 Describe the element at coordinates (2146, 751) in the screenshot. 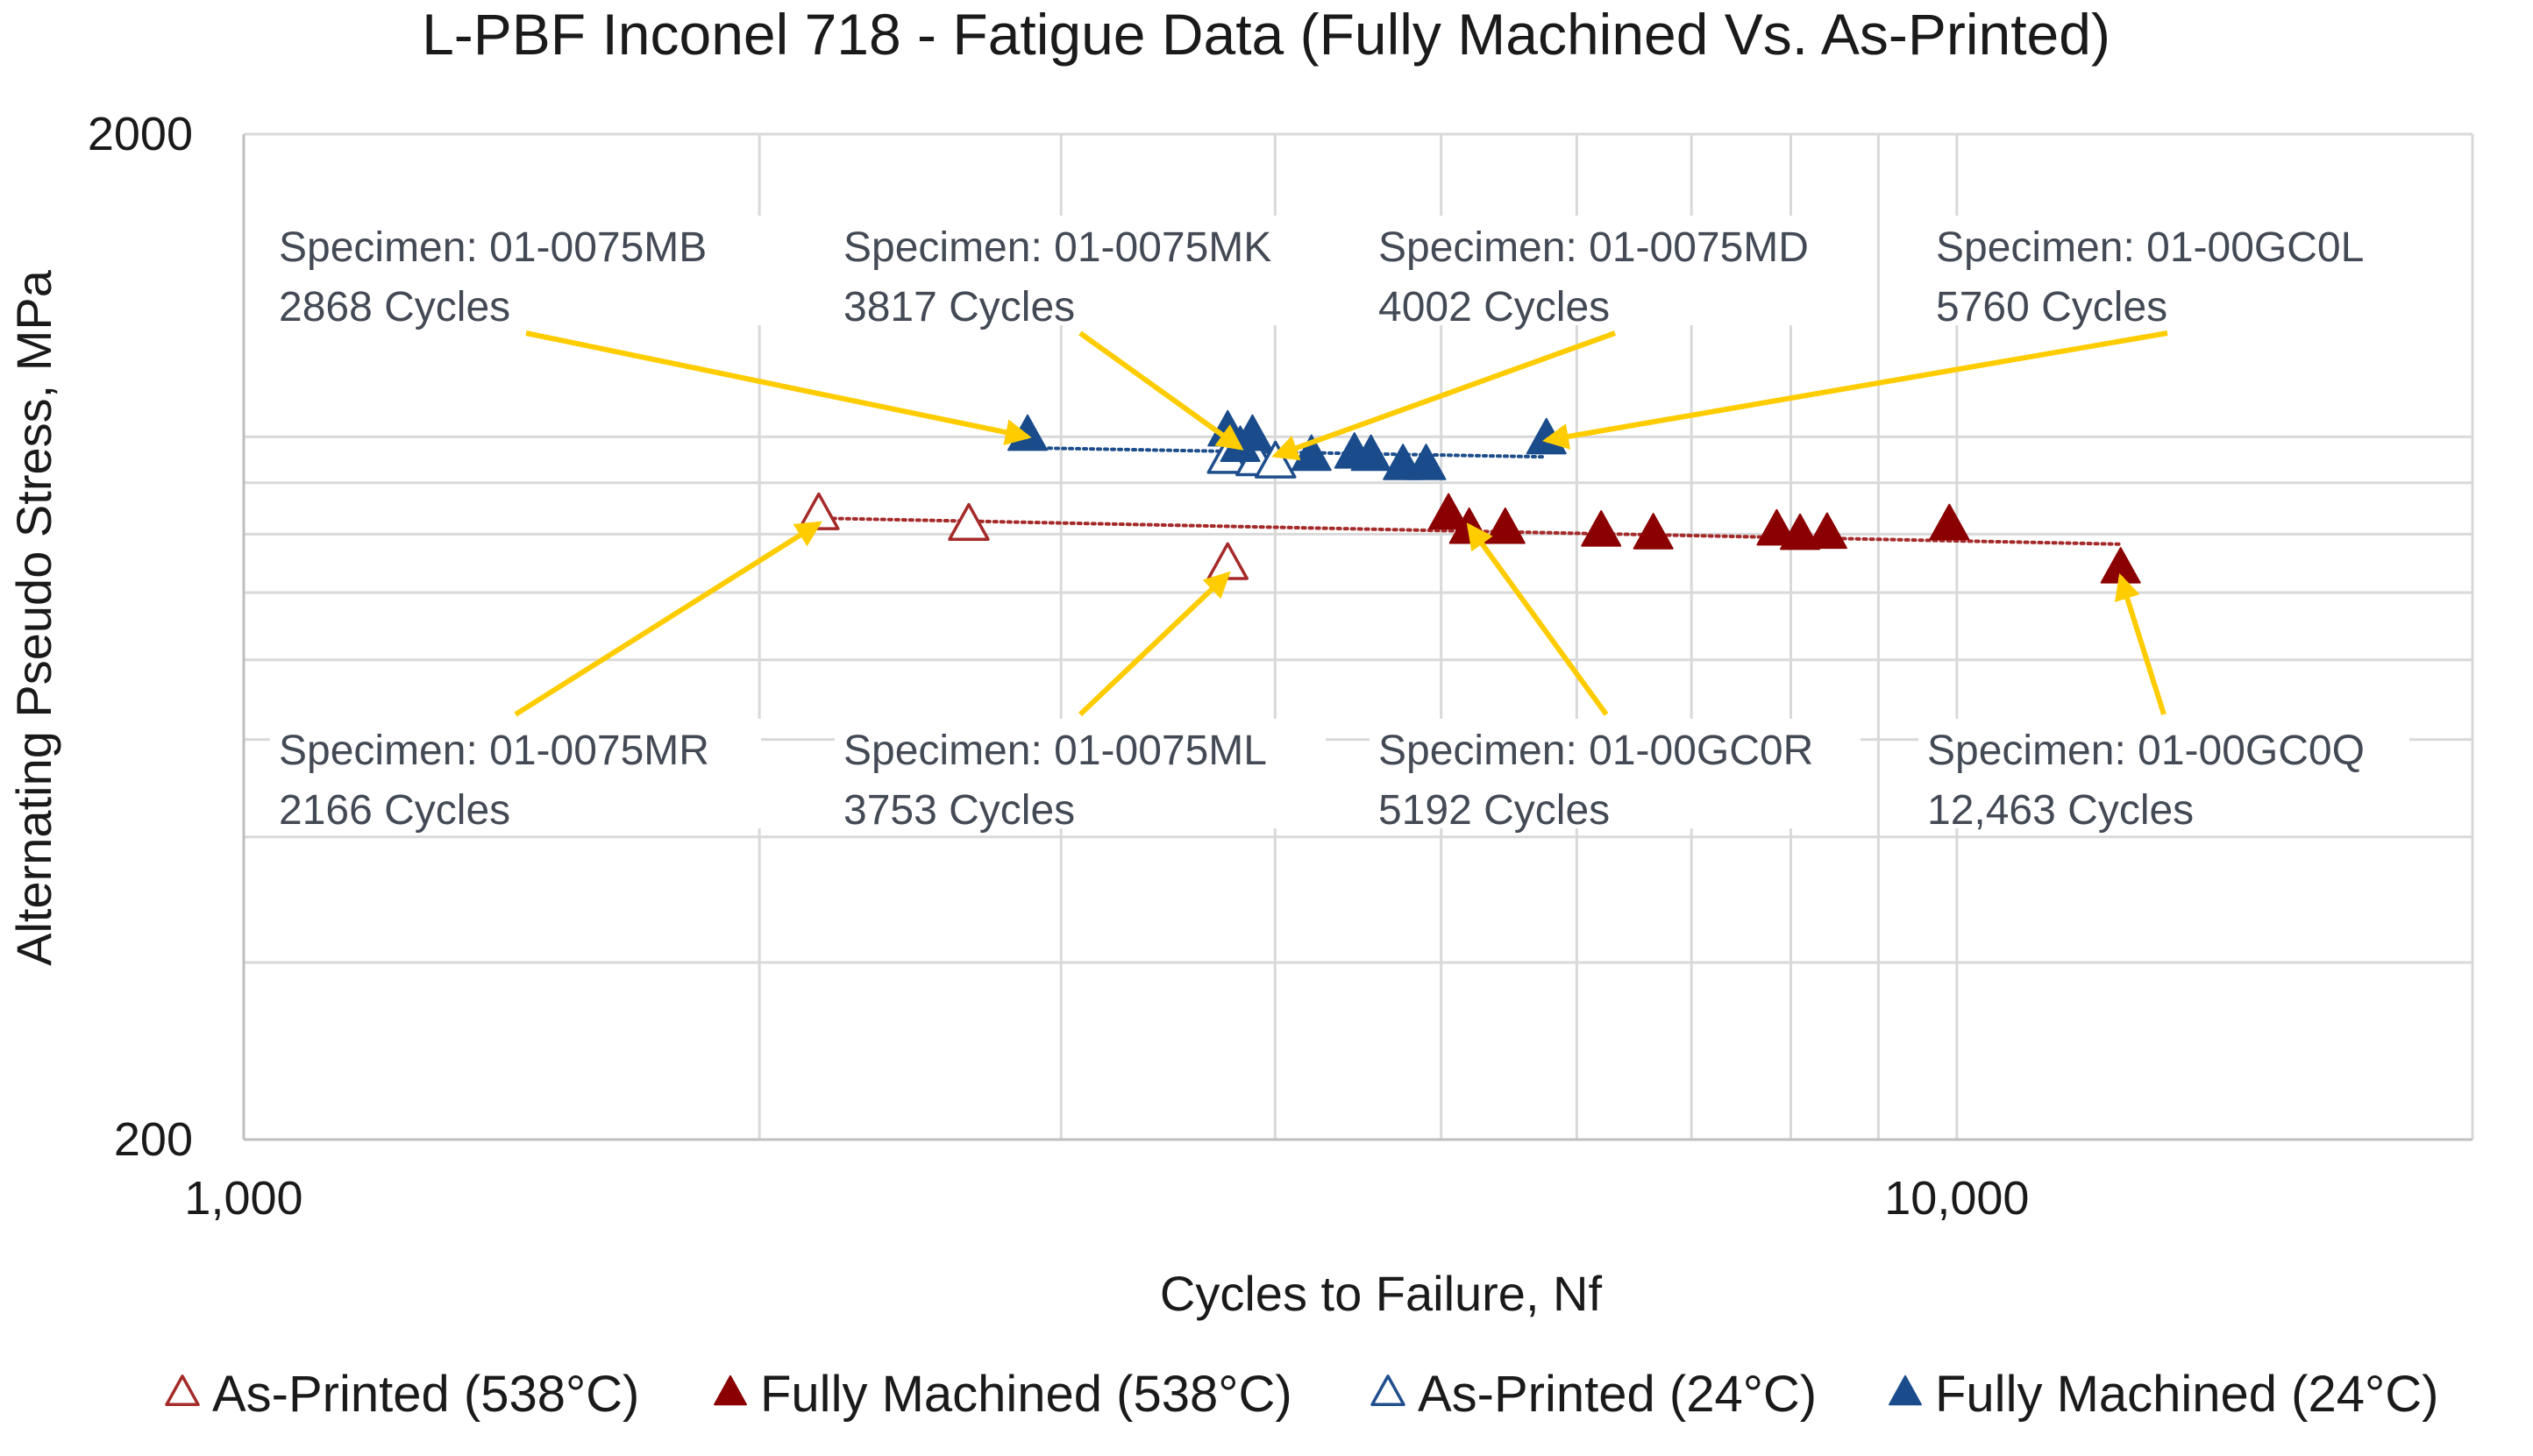

I see `annotation-specimen: Specimen: 01-00GC0Q` at that location.